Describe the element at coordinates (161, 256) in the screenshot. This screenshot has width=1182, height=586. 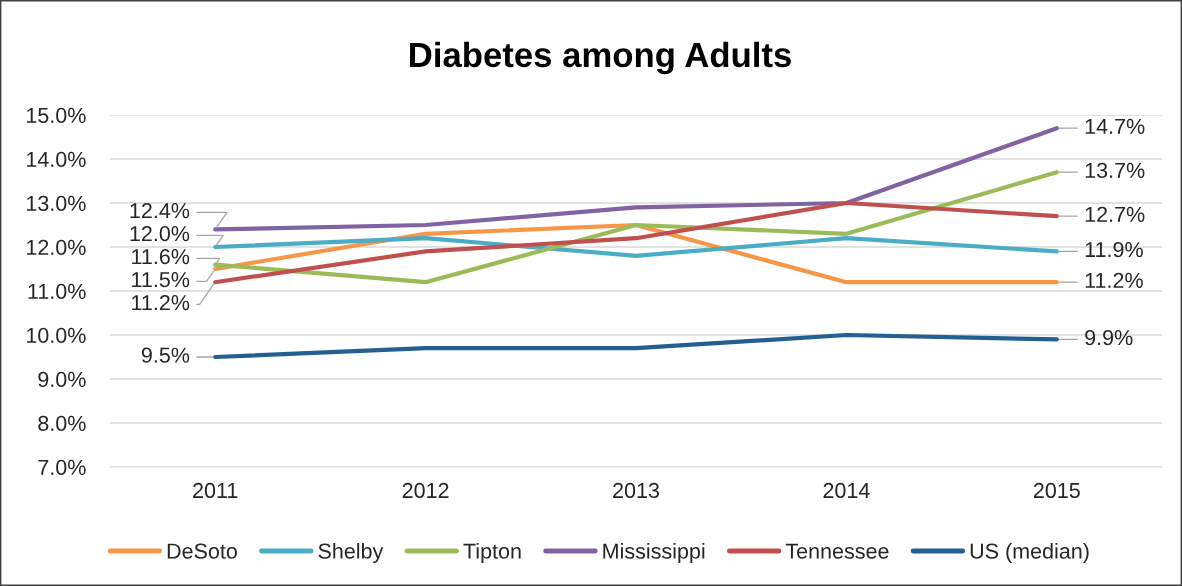
I see `data-label: 11.6%` at that location.